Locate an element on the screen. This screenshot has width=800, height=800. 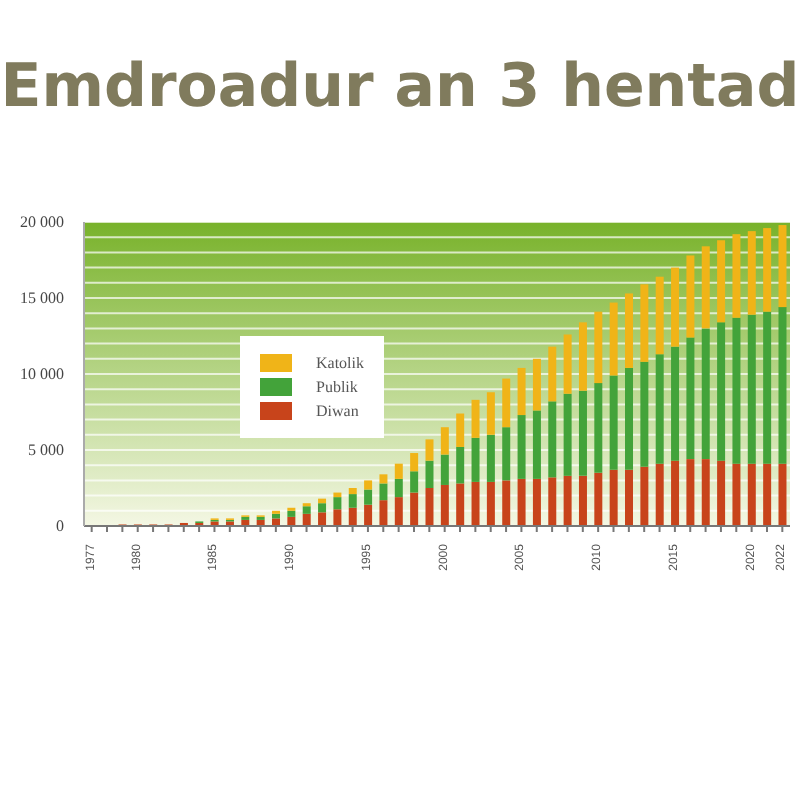
y-tick-label: 15 000 is located at coordinates (42, 298).